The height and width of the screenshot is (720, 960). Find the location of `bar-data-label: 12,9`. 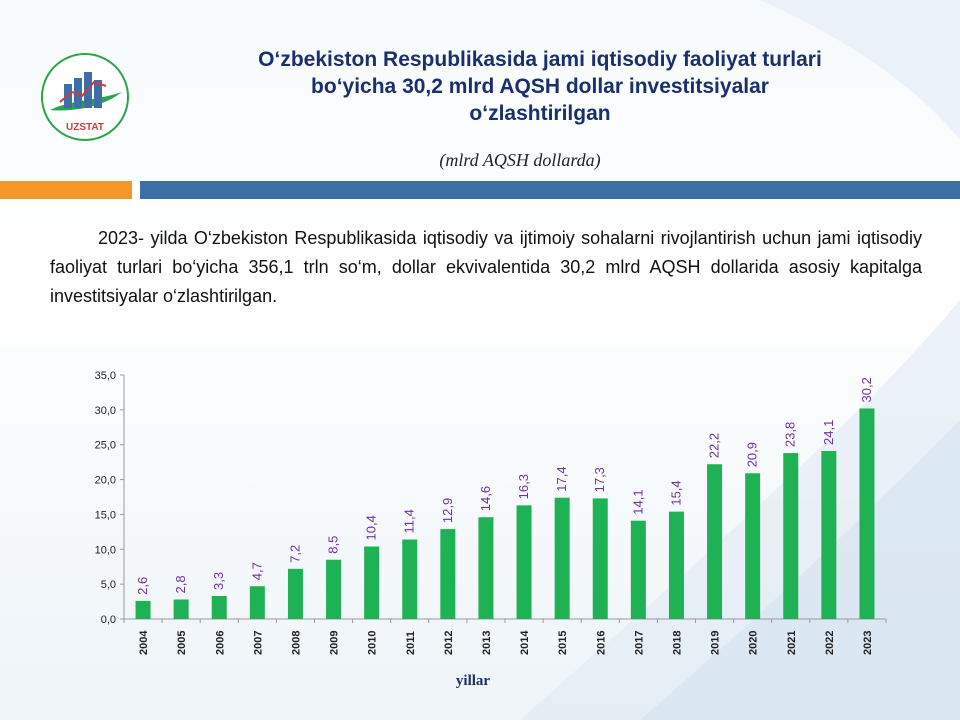

bar-data-label: 12,9 is located at coordinates (447, 510).